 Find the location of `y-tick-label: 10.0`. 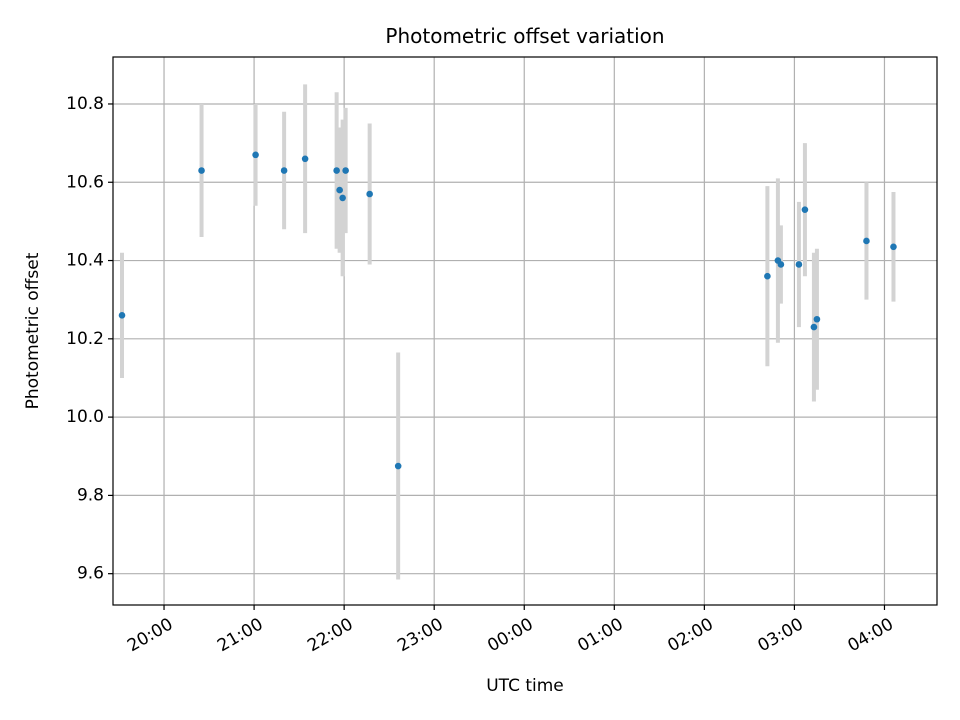

y-tick-label: 10.0 is located at coordinates (85, 417).